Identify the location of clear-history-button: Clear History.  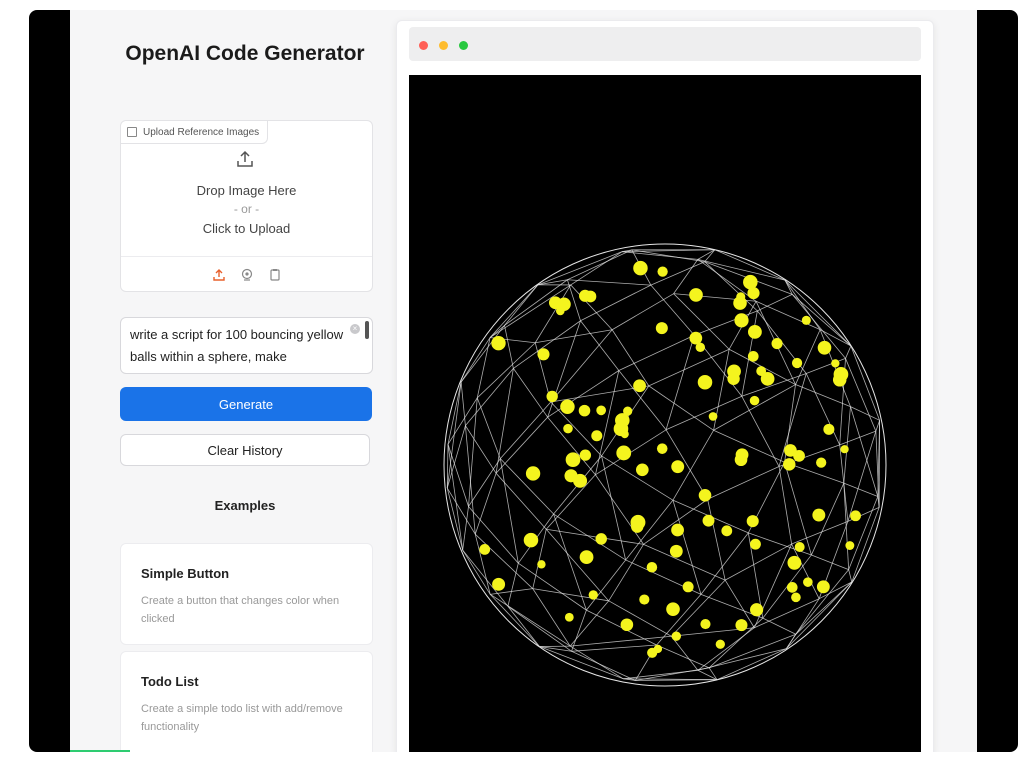
(245, 450).